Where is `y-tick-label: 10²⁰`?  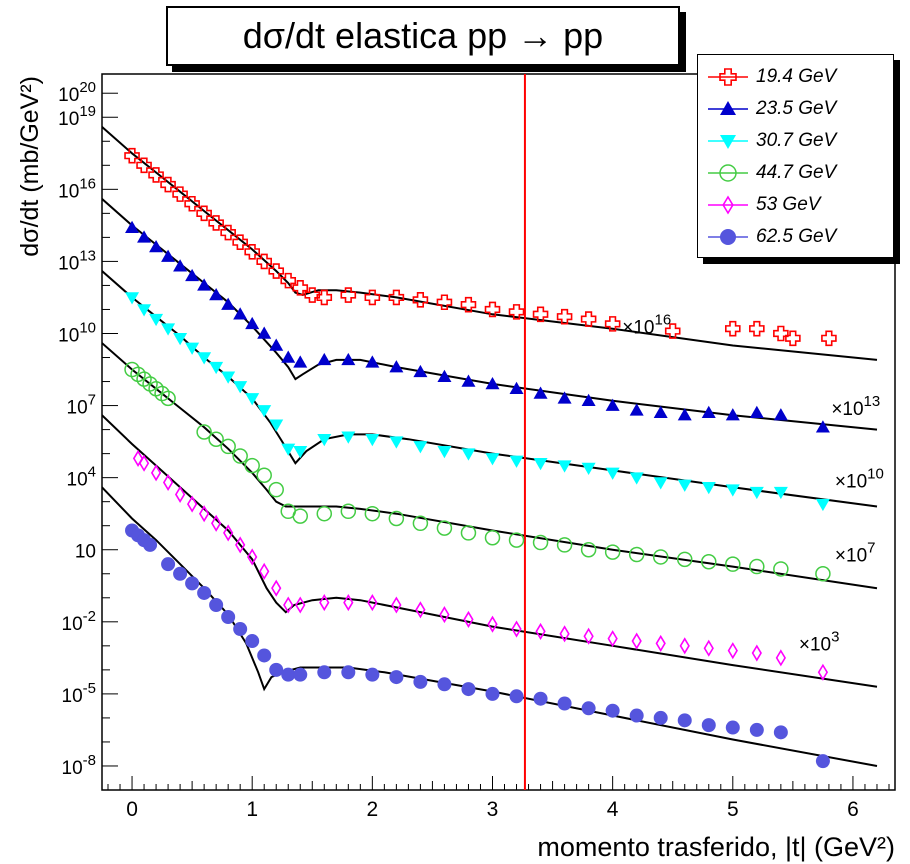
y-tick-label: 10²⁰ is located at coordinates (77, 92).